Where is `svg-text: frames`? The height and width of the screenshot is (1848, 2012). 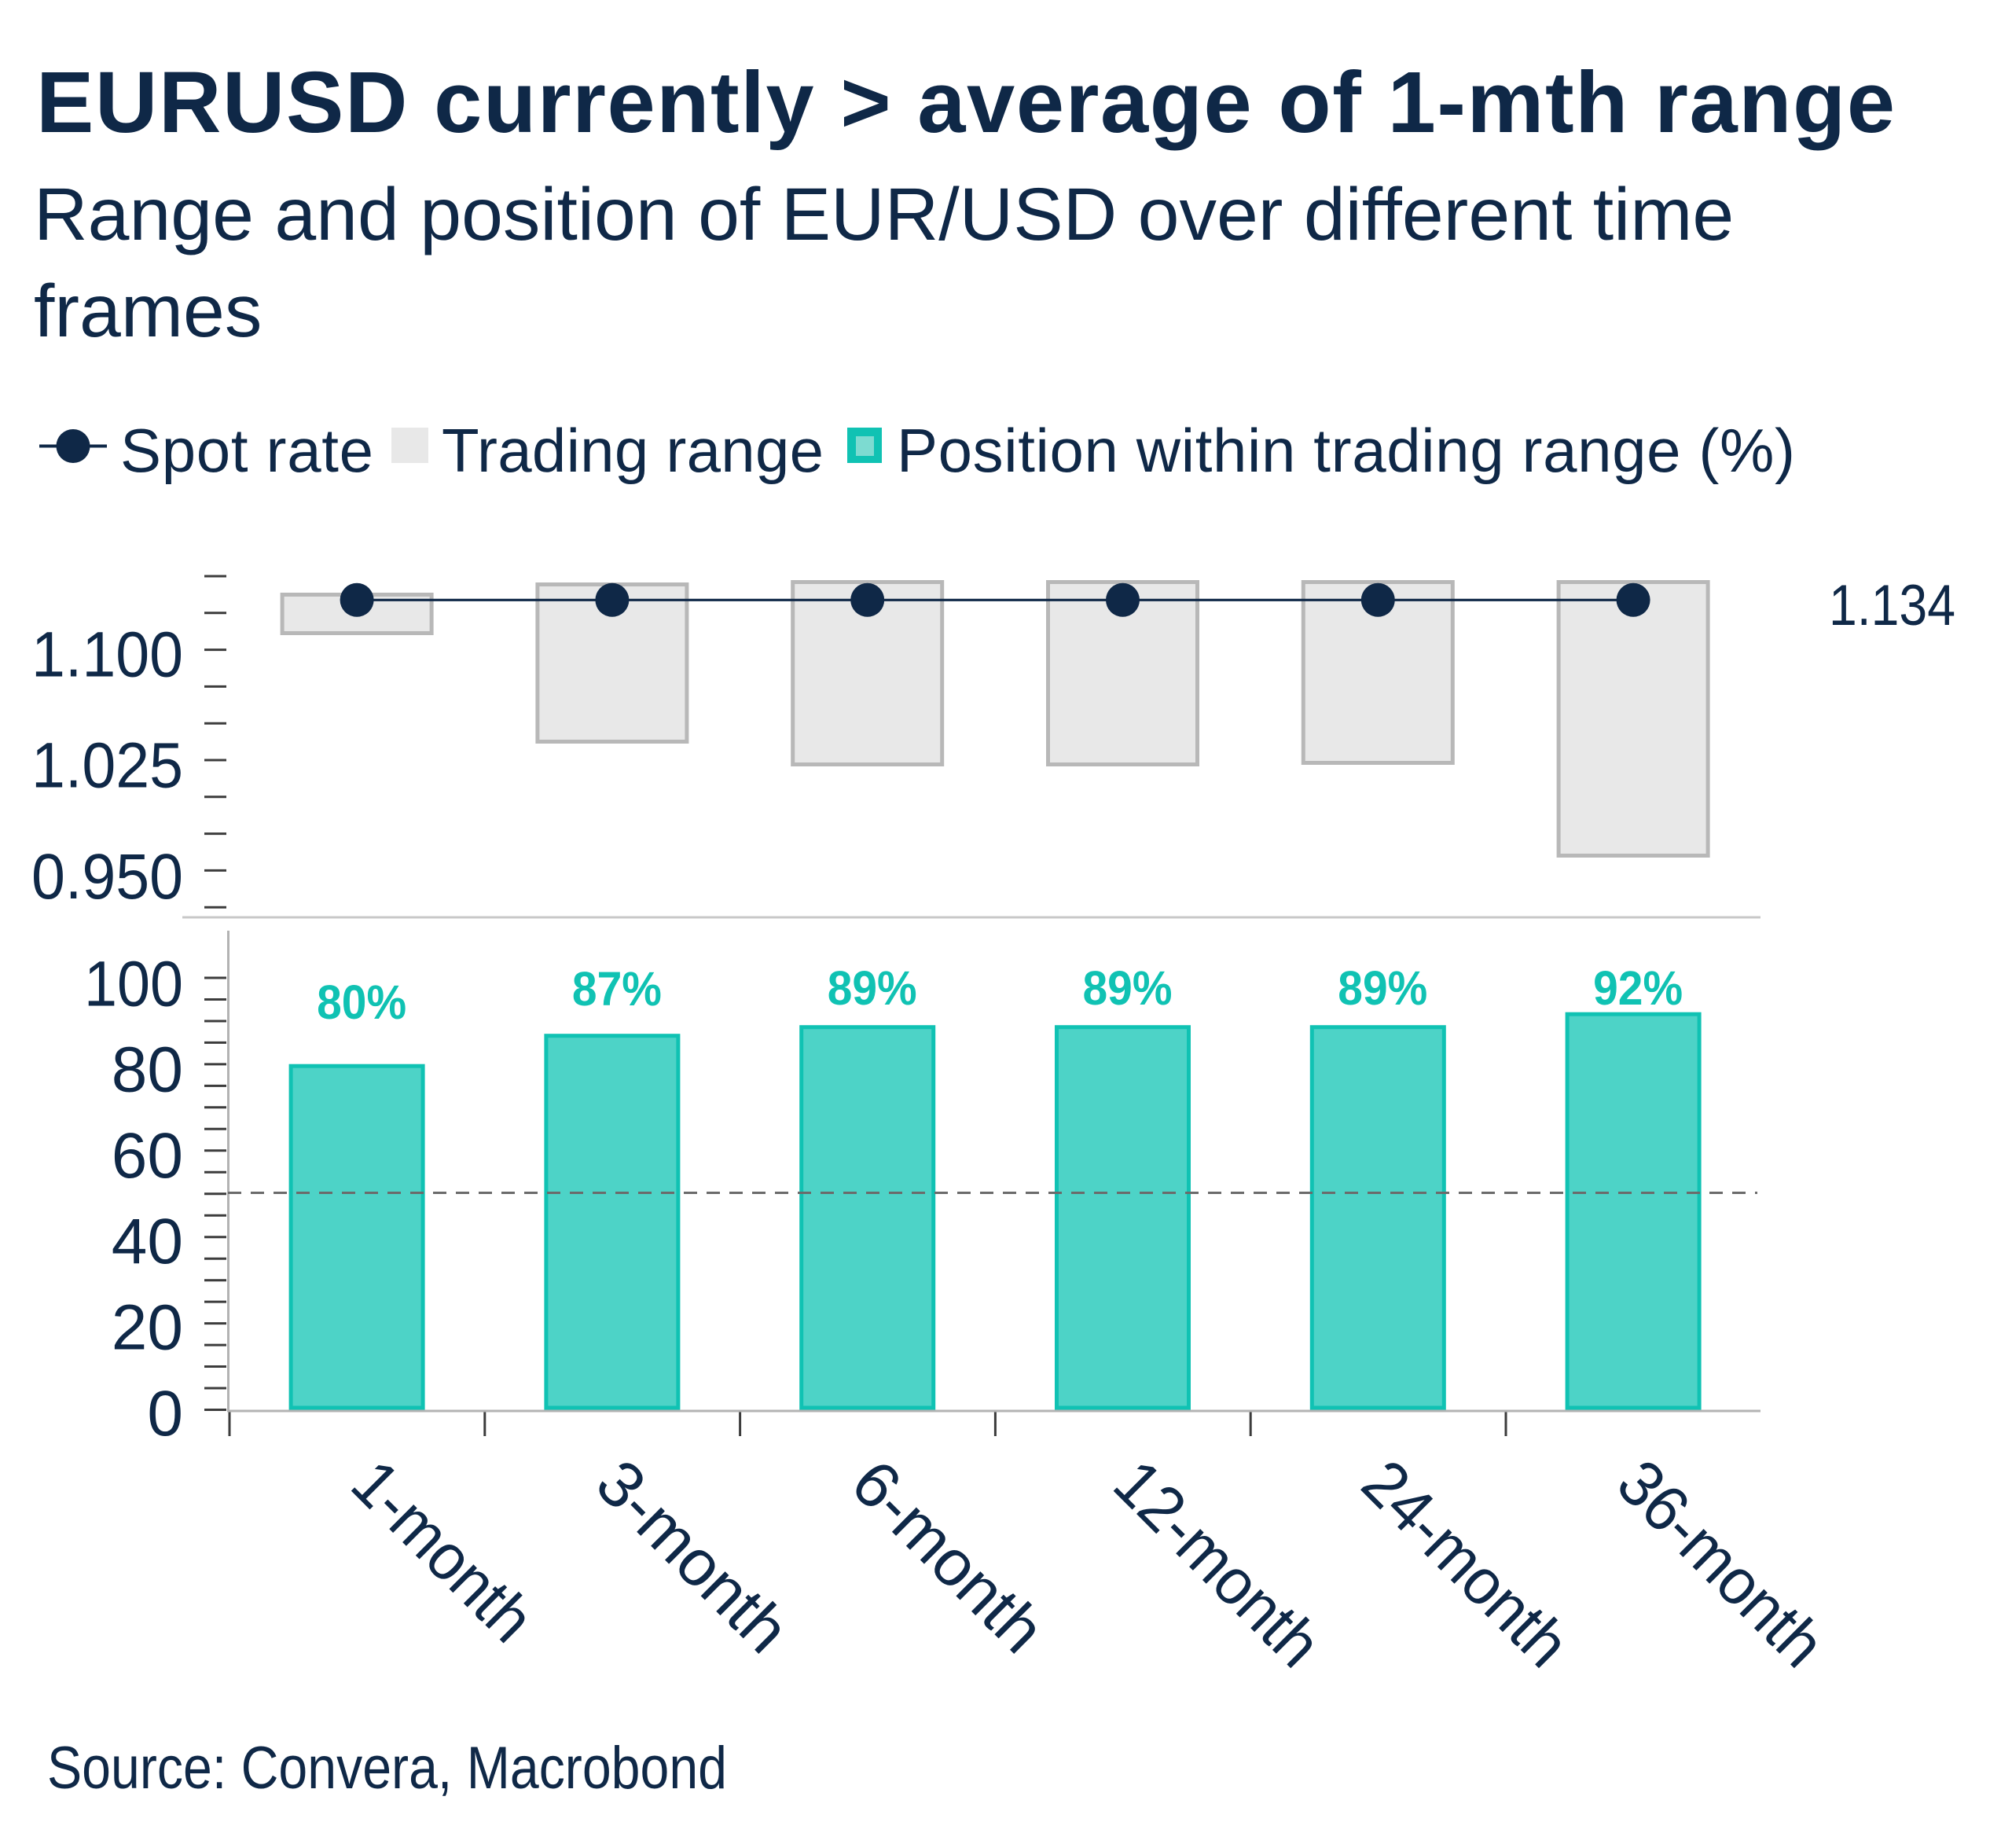 svg-text: frames is located at coordinates (148, 311).